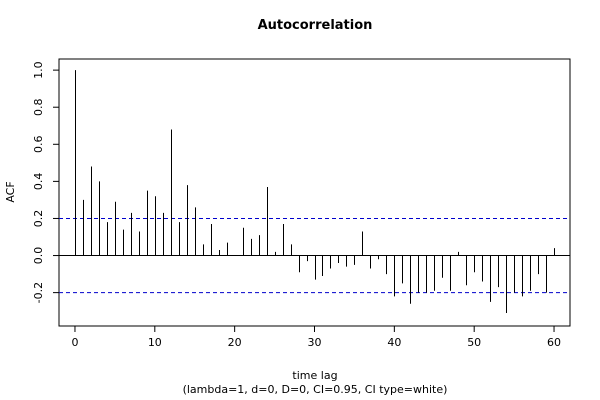 This screenshot has height=400, width=600. What do you see at coordinates (38, 292) in the screenshot?
I see `y-tick-label: -0.2` at bounding box center [38, 292].